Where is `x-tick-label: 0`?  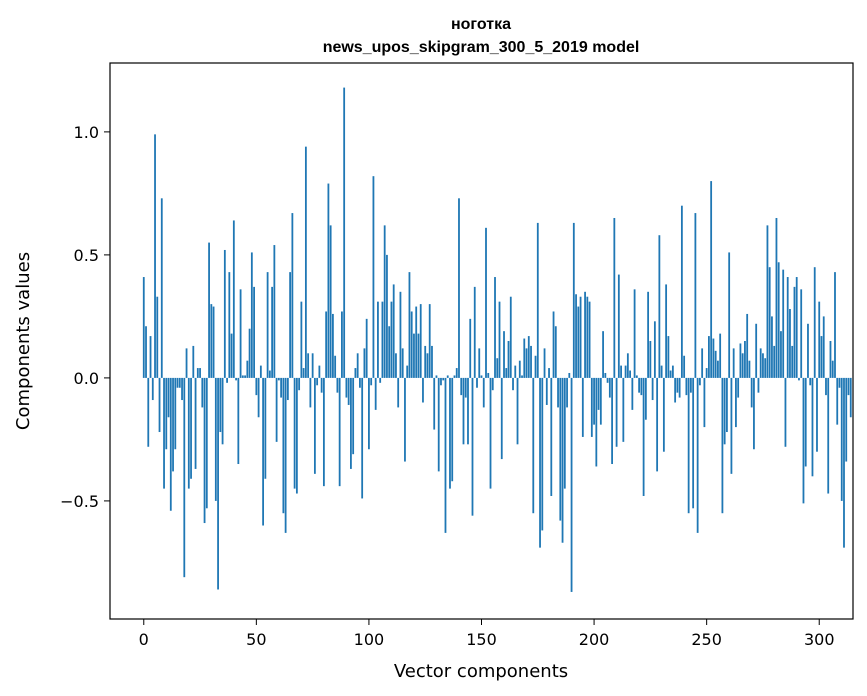 x-tick-label: 0 is located at coordinates (144, 639).